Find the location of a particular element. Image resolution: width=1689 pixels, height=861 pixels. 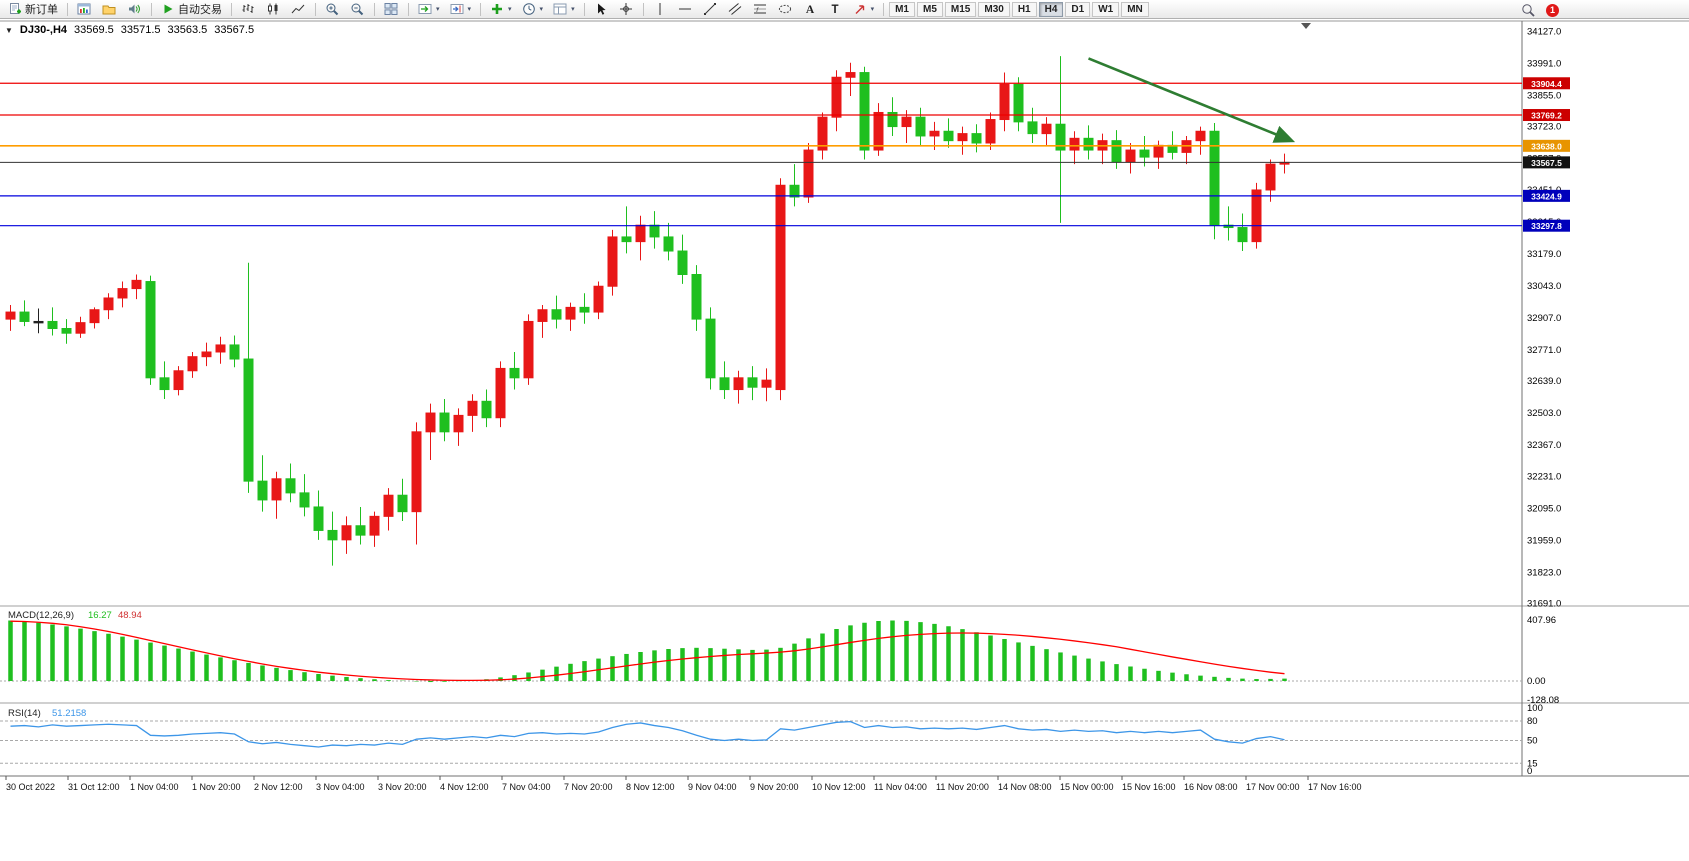

zoom-in-button is located at coordinates (332, 9).